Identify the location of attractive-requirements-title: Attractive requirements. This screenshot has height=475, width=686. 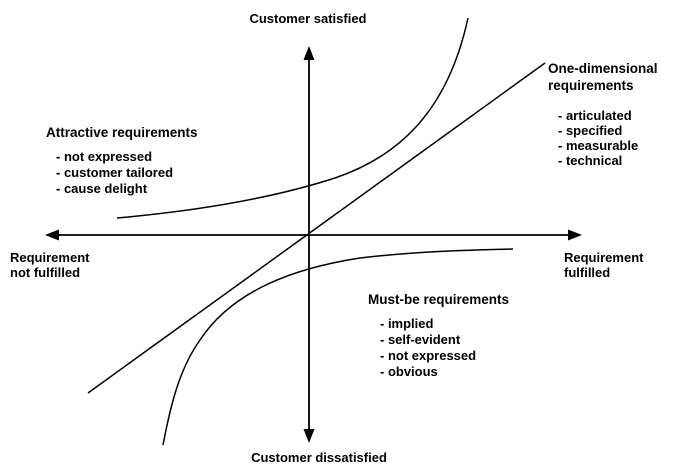
(122, 132).